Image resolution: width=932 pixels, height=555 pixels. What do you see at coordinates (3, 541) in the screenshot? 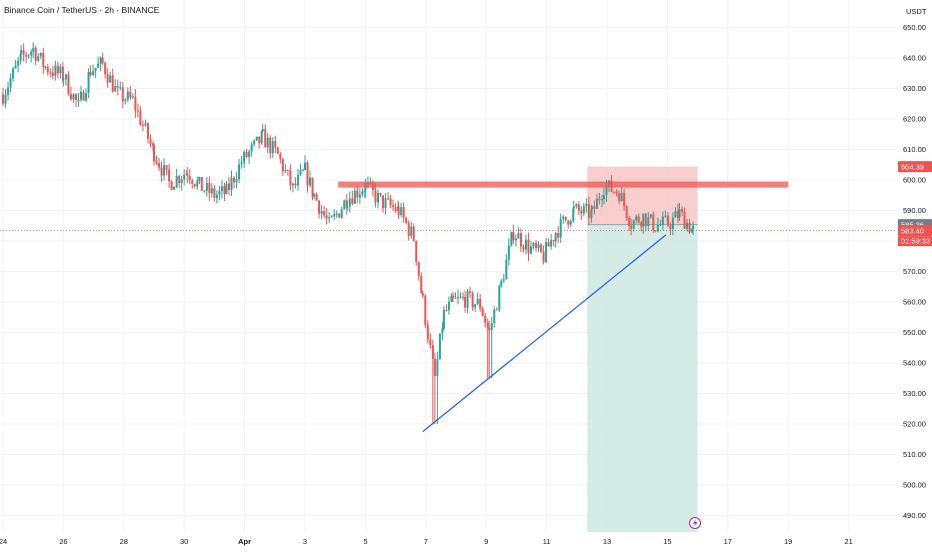
I see `x-tick-label: 24` at bounding box center [3, 541].